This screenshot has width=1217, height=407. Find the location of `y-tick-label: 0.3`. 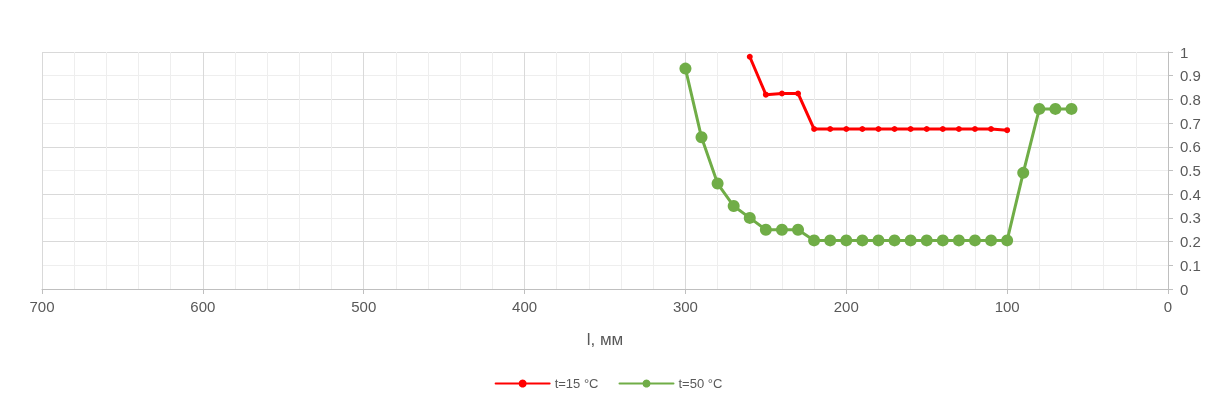

y-tick-label: 0.3 is located at coordinates (1190, 218).